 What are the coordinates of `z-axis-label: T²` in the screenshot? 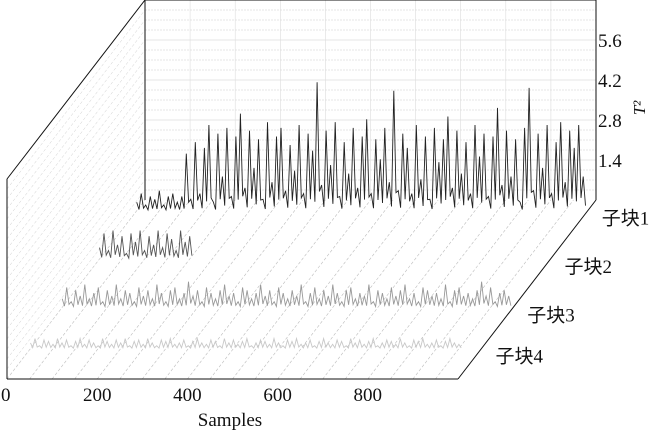 It's located at (639, 107).